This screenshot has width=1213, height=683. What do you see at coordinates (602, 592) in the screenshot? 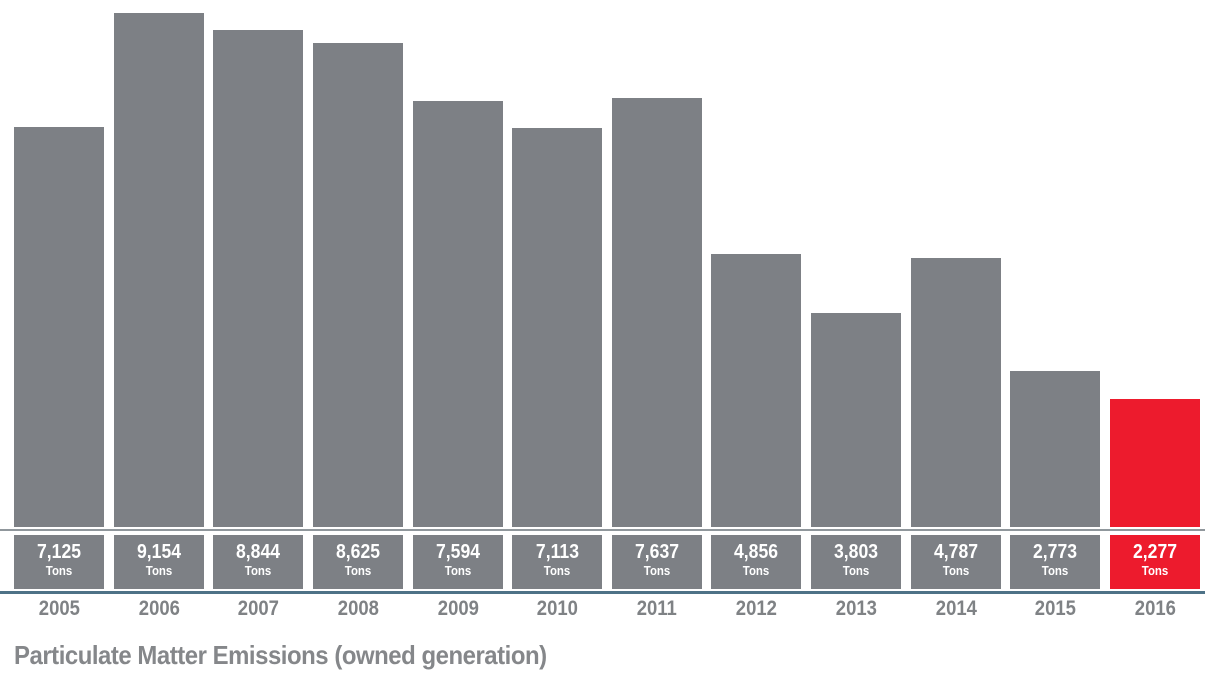
I see `separator-line-bottom` at bounding box center [602, 592].